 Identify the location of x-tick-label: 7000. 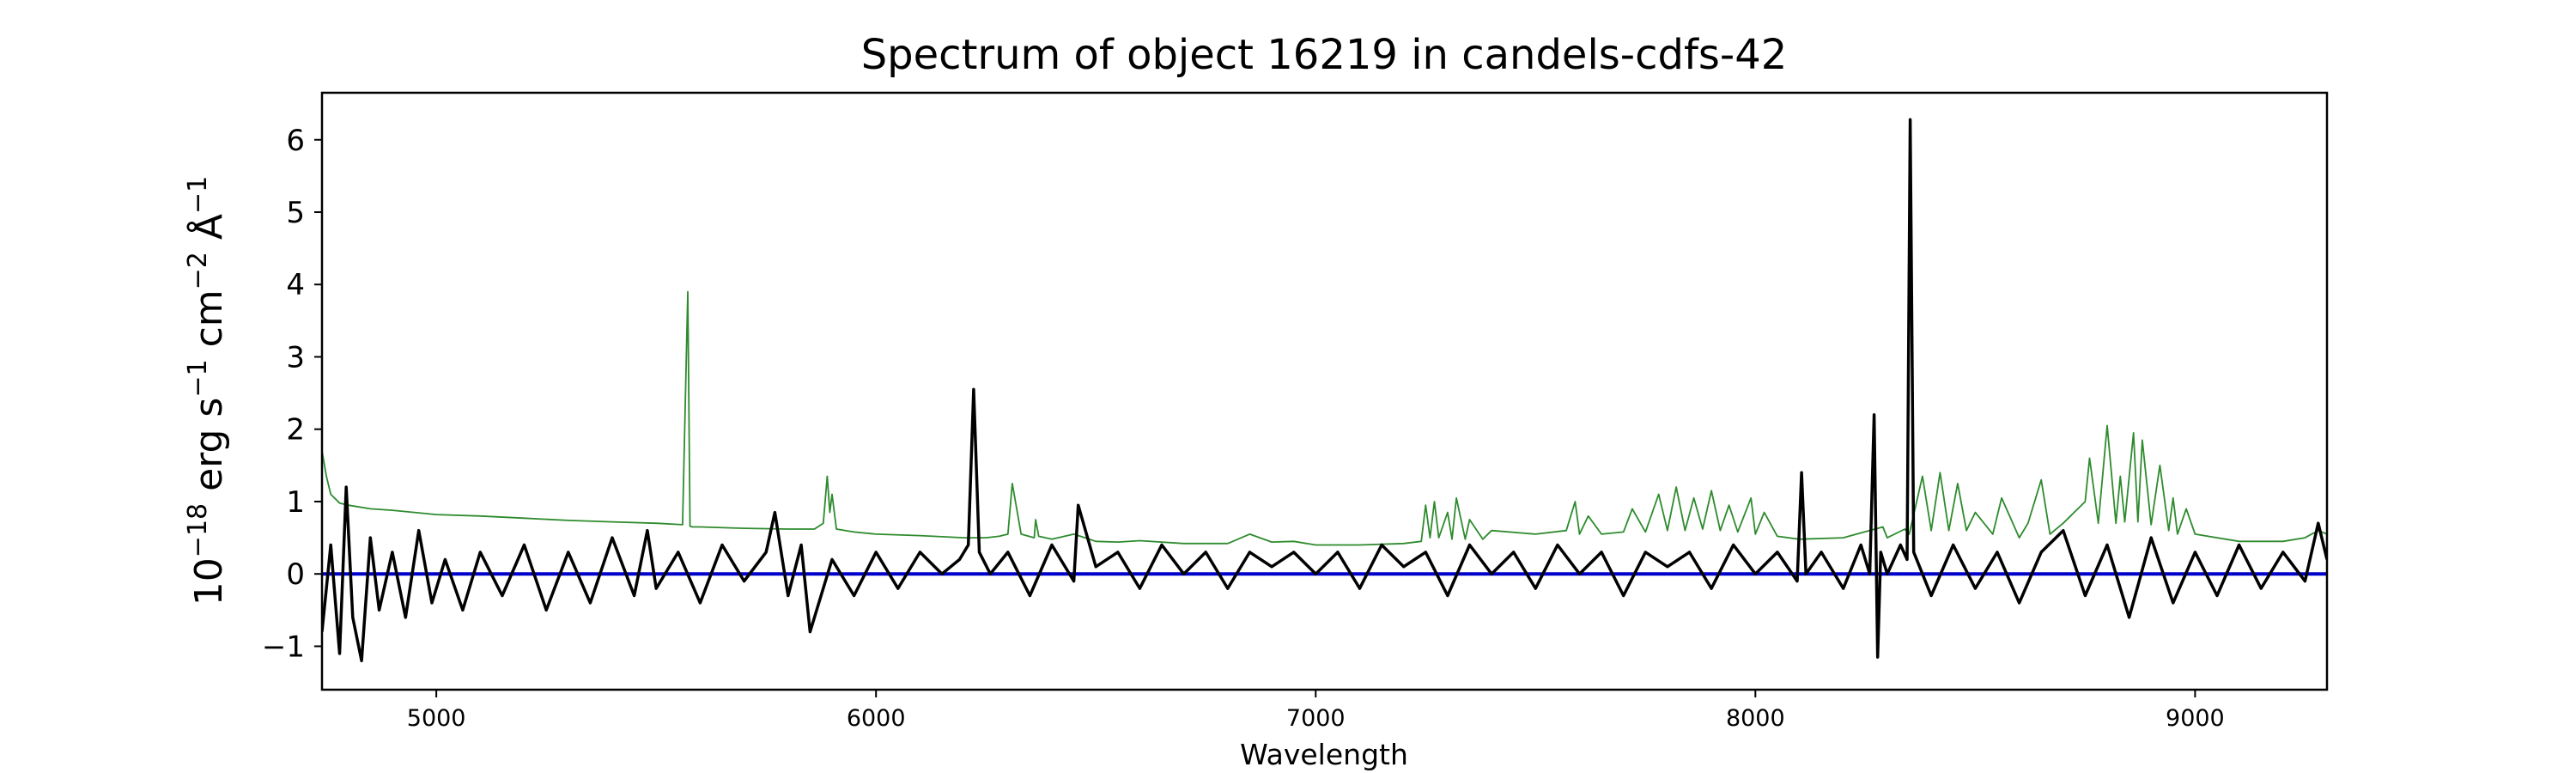
(1316, 718).